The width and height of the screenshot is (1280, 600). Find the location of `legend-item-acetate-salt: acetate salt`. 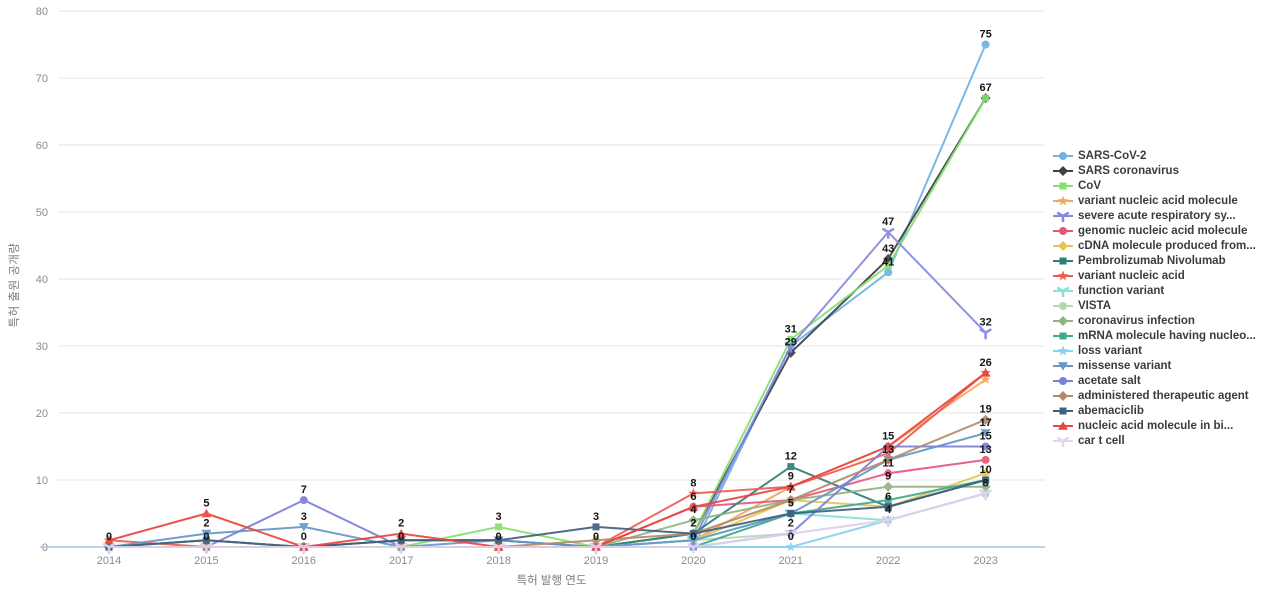

legend-item-acetate-salt: acetate salt is located at coordinates (1154, 380).